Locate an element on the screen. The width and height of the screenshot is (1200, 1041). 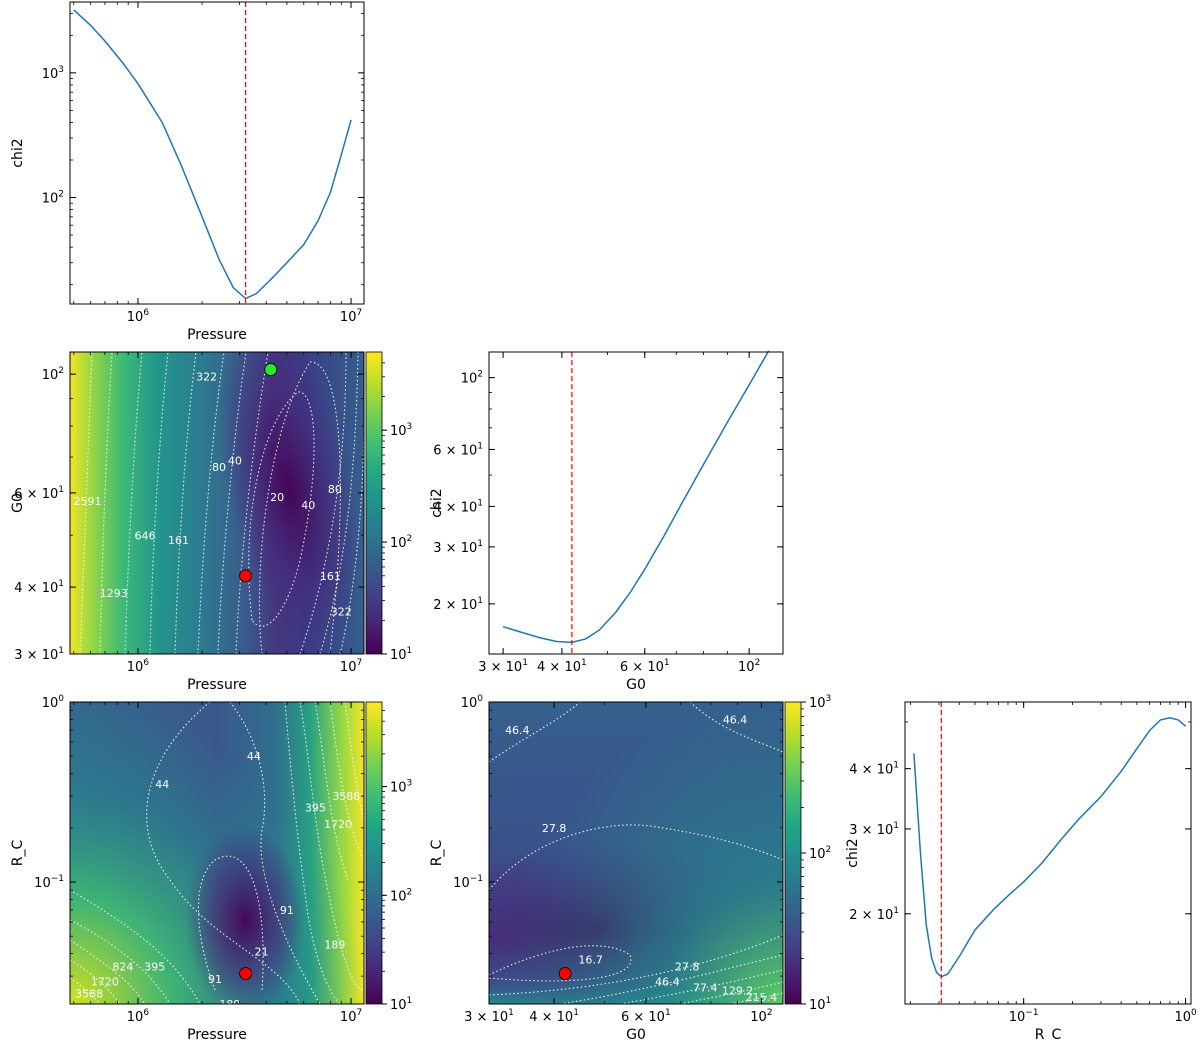
y-tick-label: 10³ is located at coordinates (53, 73).